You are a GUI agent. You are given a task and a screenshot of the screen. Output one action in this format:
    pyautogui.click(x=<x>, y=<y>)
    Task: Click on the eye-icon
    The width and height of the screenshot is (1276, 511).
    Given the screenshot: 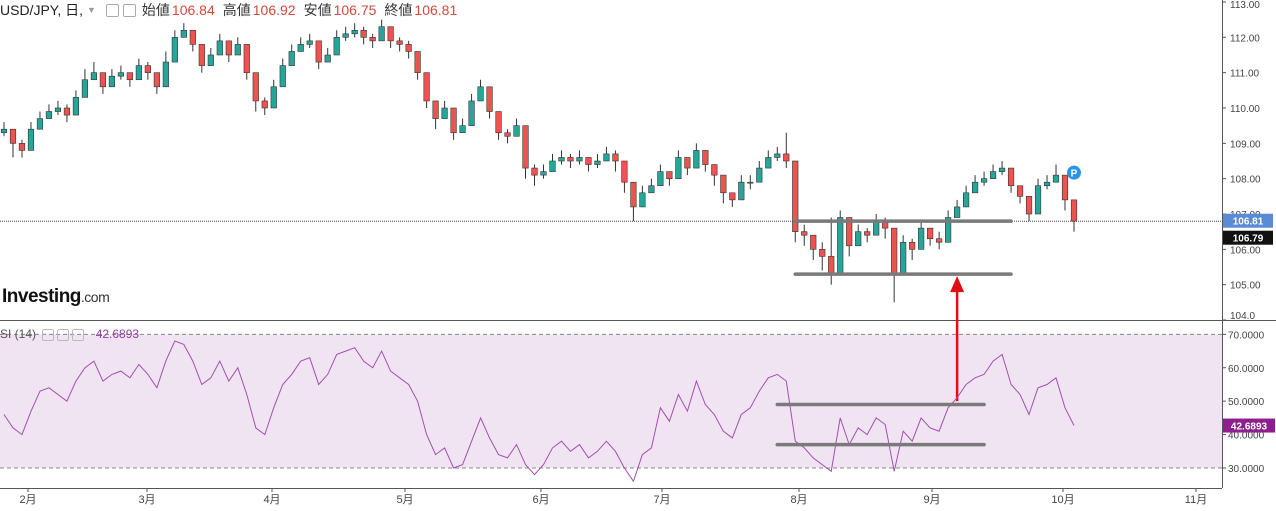 What is the action you would take?
    pyautogui.click(x=48, y=334)
    